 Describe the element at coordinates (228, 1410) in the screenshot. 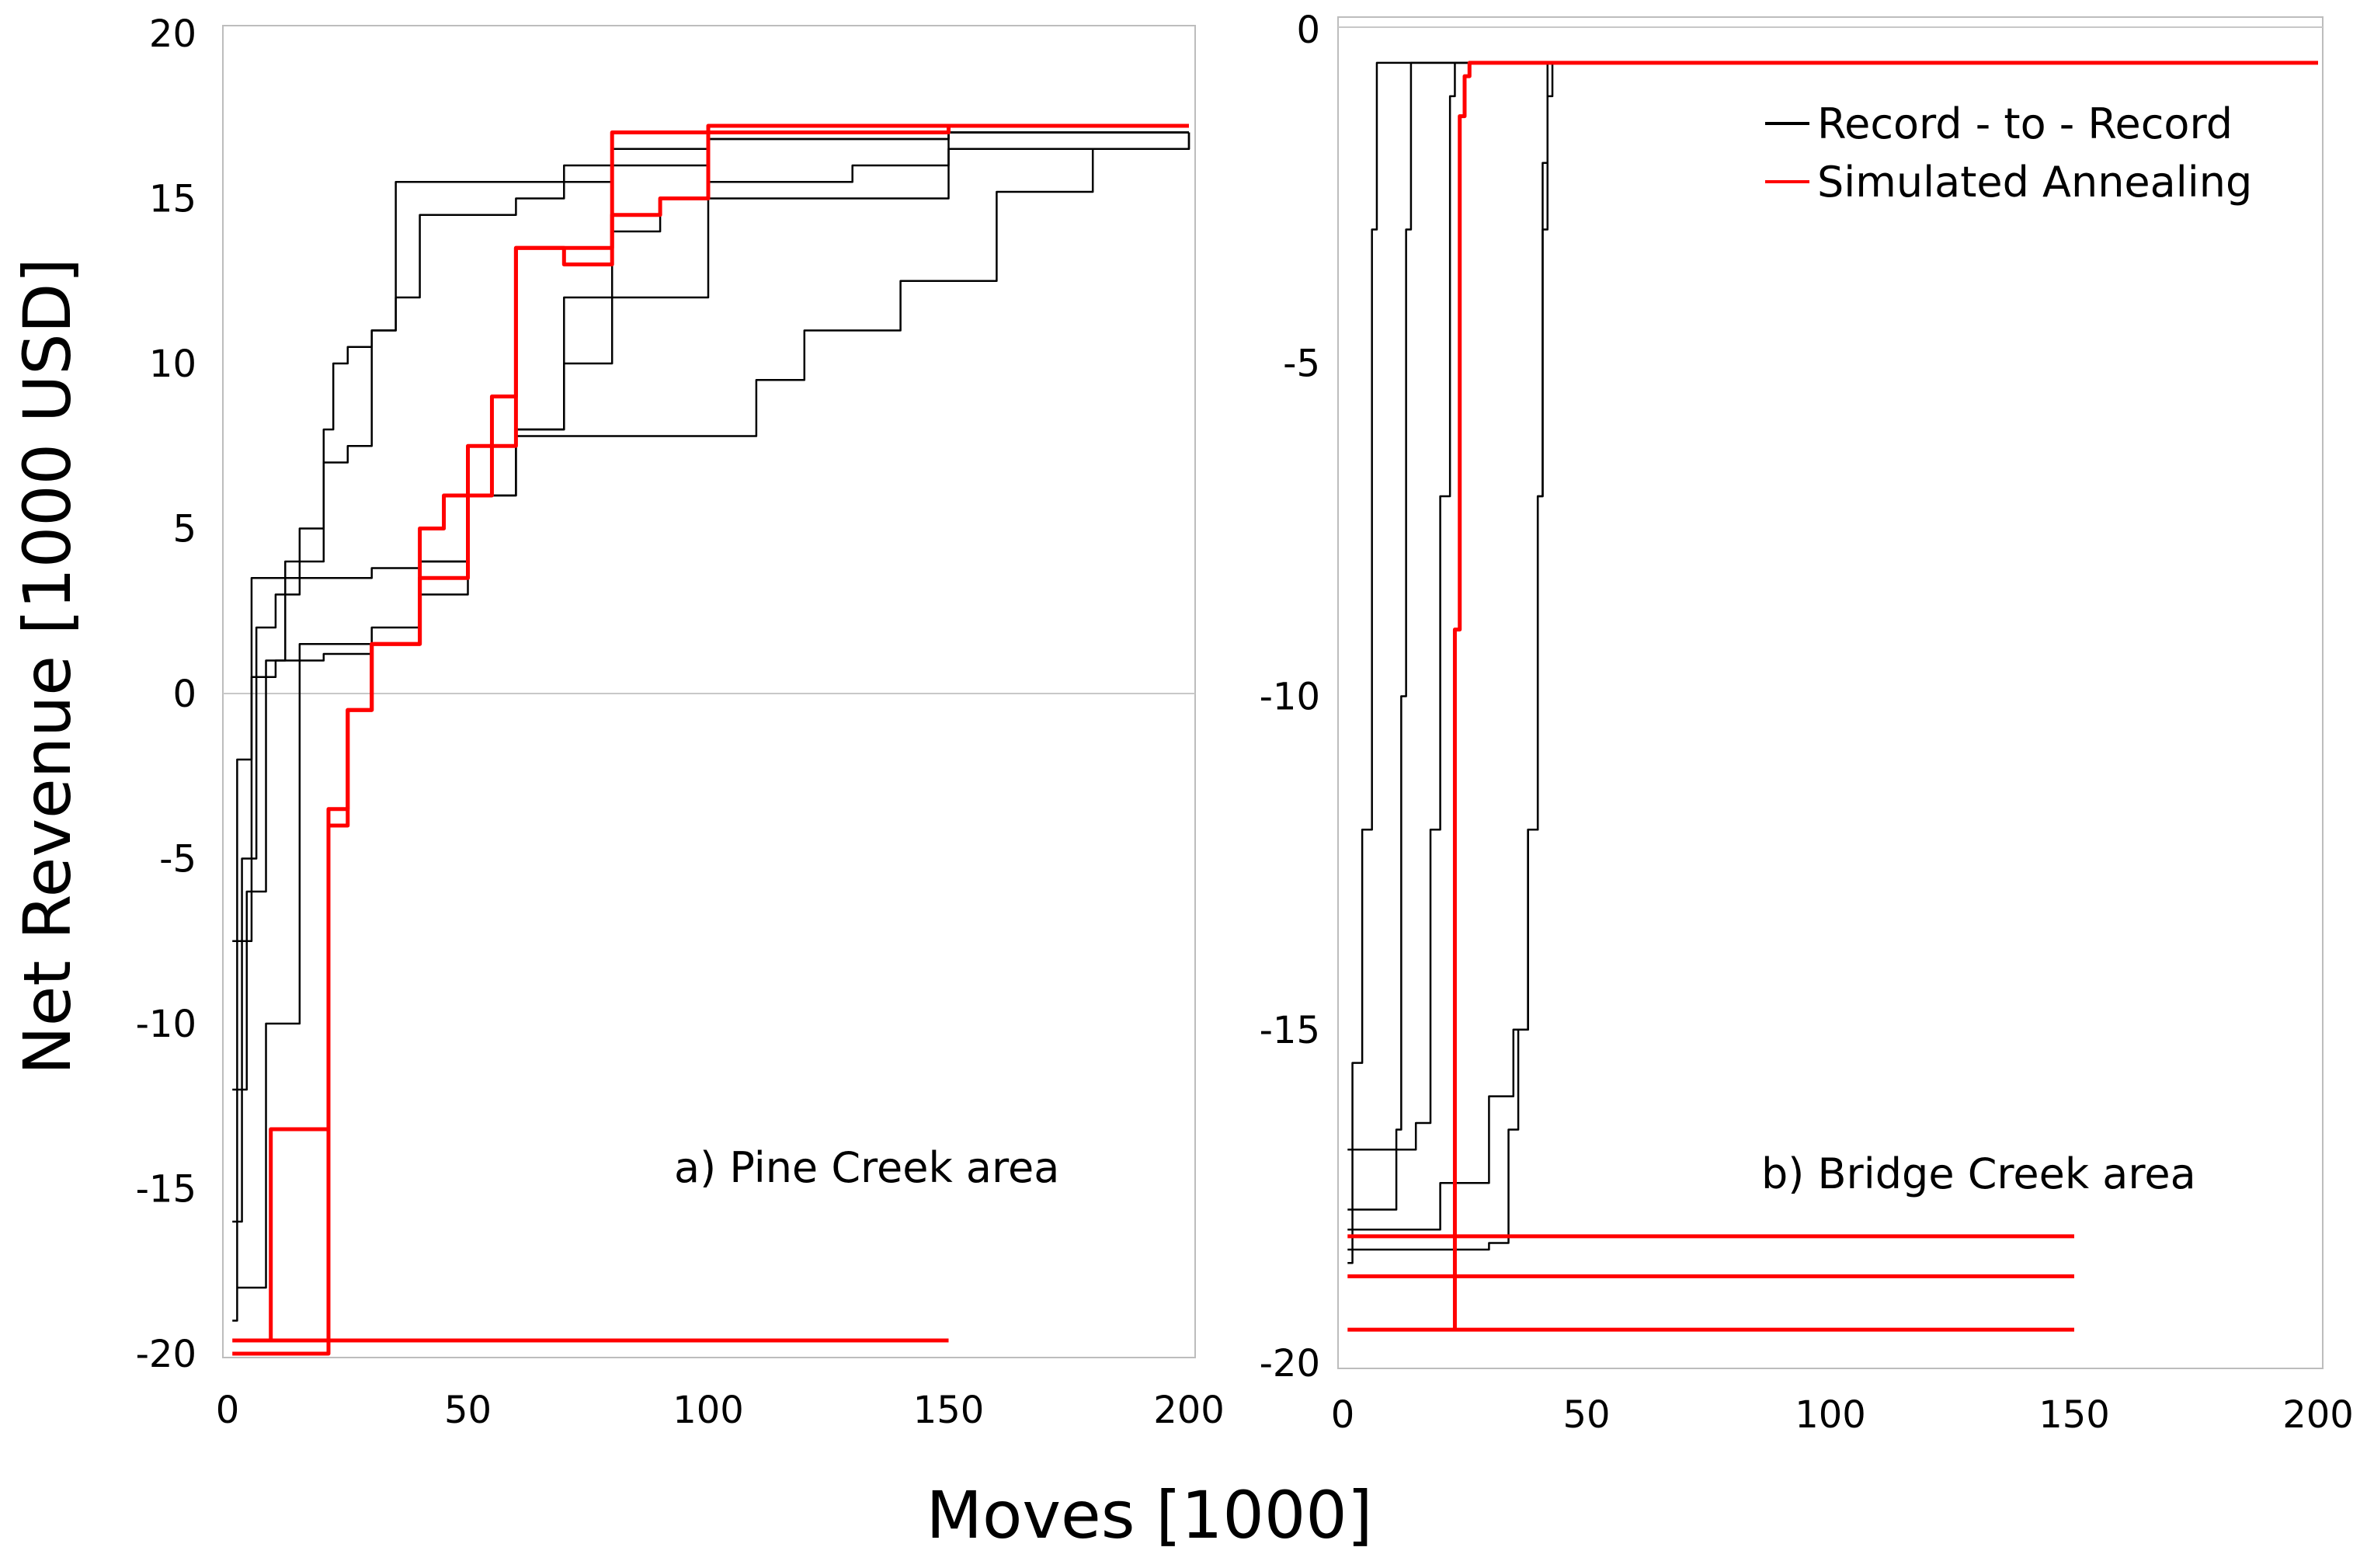

I see `panel-a-x-tick-0: 0` at that location.